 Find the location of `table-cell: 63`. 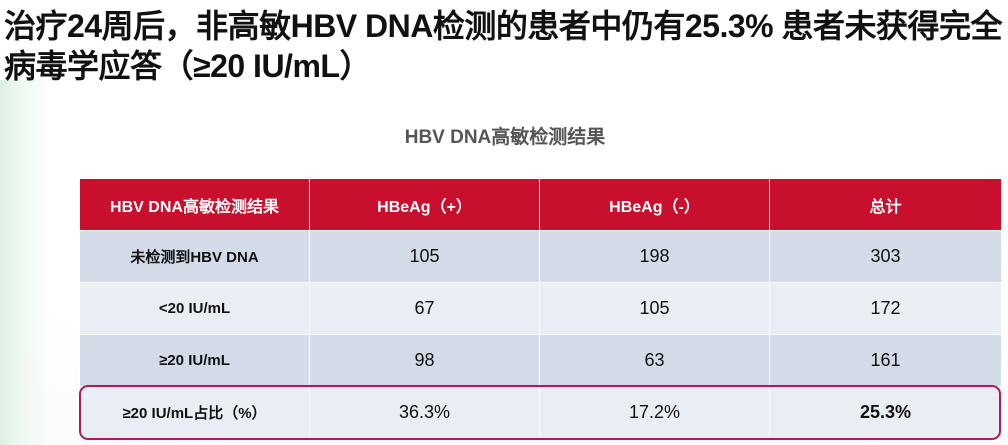

table-cell: 63 is located at coordinates (654, 360).